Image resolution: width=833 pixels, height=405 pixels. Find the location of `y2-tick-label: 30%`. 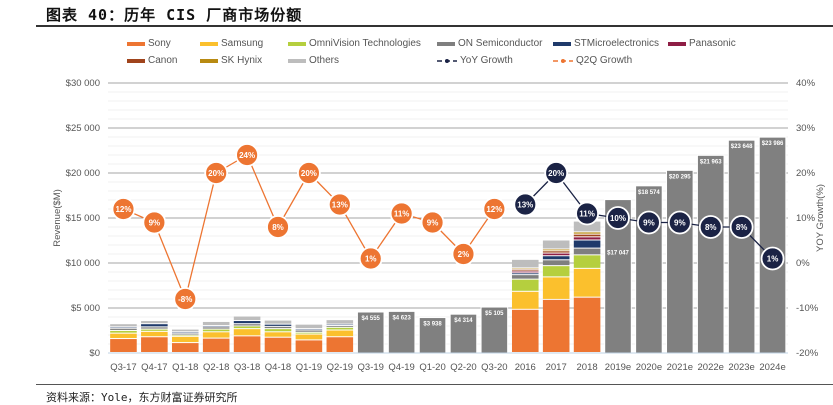

y2-tick-label: 30% is located at coordinates (806, 128).